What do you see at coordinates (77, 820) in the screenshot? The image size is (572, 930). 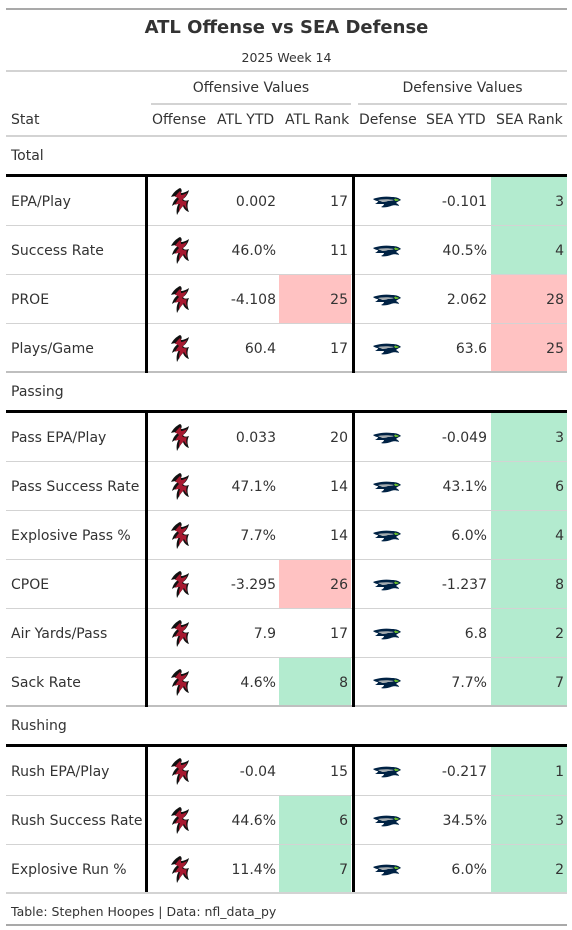 I see `stat-name: Rush Success Rate` at bounding box center [77, 820].